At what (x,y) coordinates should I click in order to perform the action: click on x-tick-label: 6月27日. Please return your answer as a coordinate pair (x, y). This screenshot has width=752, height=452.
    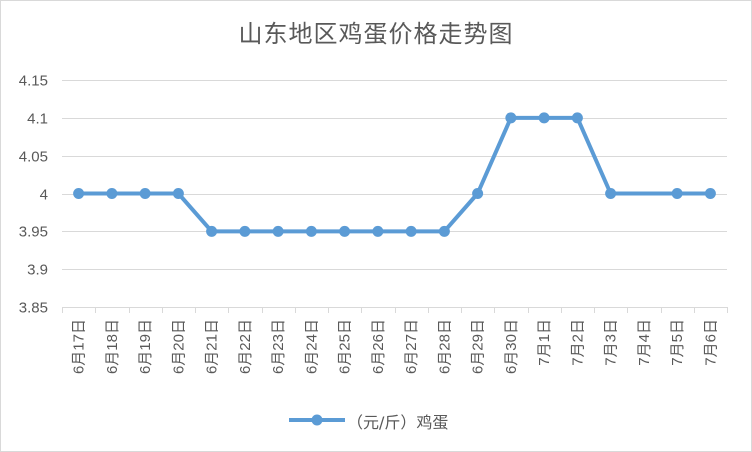
    Looking at the image, I should click on (411, 346).